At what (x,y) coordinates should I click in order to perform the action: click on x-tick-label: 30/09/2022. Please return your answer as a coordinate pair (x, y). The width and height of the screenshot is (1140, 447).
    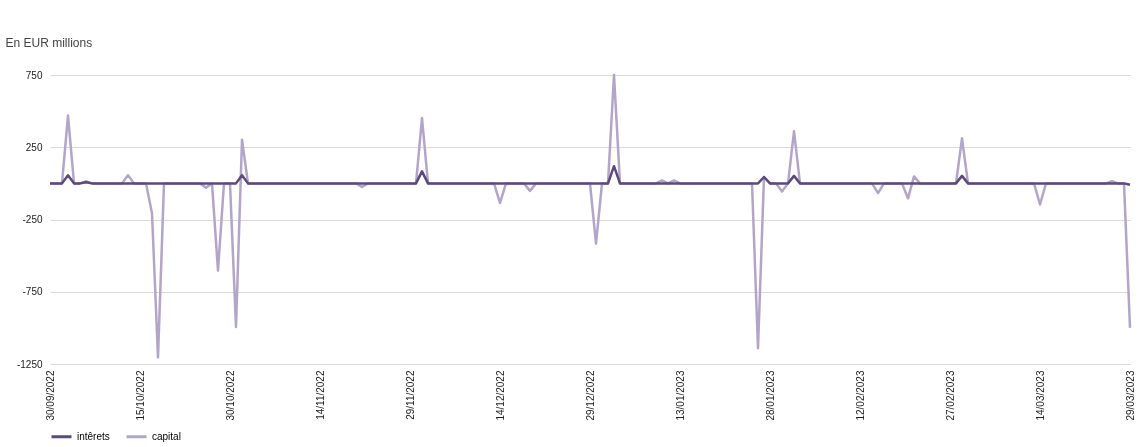
    Looking at the image, I should click on (50, 395).